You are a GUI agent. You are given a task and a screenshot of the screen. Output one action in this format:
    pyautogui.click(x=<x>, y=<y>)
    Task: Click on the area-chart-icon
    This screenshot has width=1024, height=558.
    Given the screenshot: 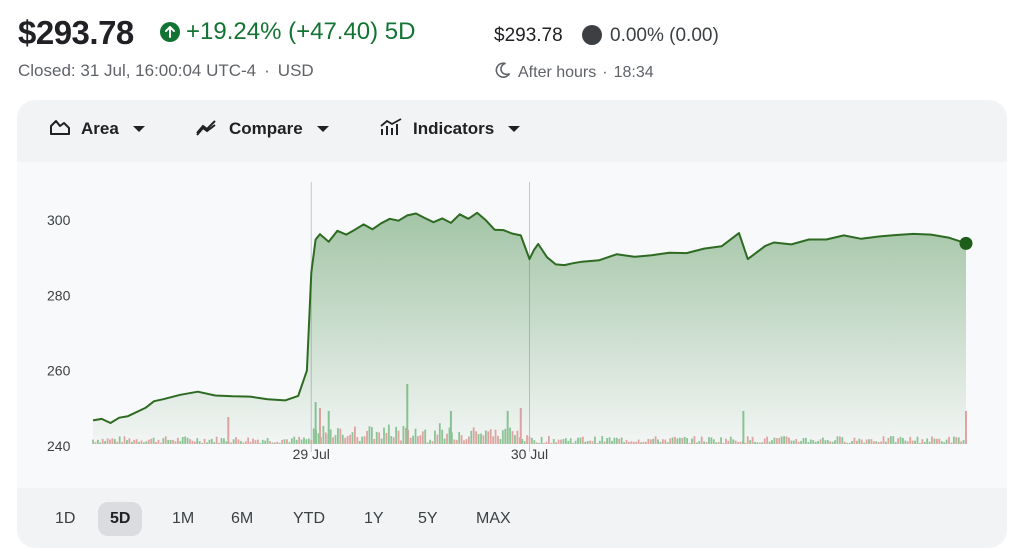 What is the action you would take?
    pyautogui.click(x=60, y=129)
    